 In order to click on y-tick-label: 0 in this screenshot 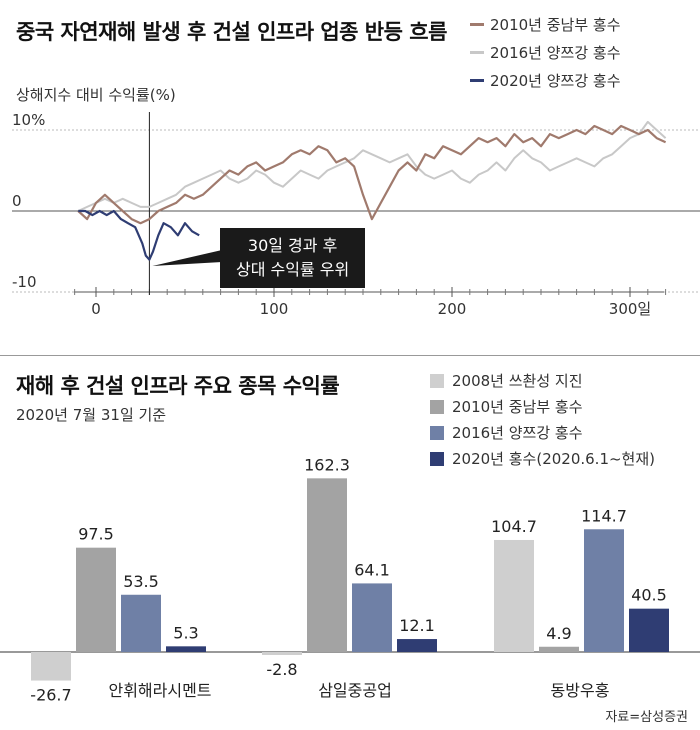, I will do `click(17, 201)`.